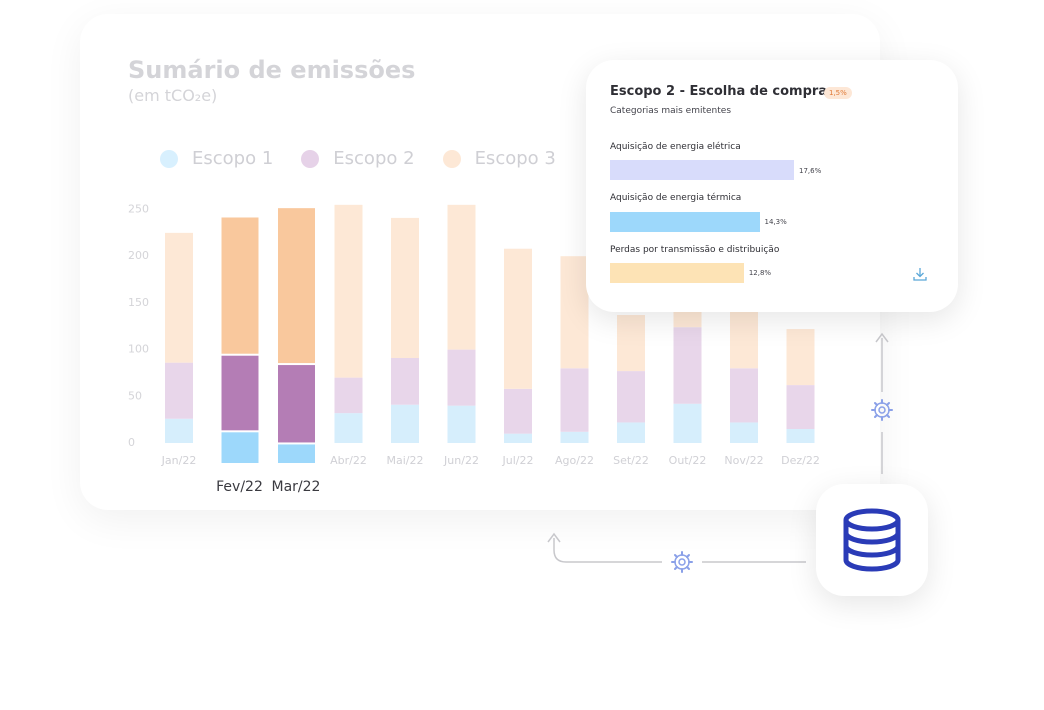 This screenshot has width=1044, height=710. Describe the element at coordinates (775, 222) in the screenshot. I see `popup-bar-value: 14,3%` at that location.